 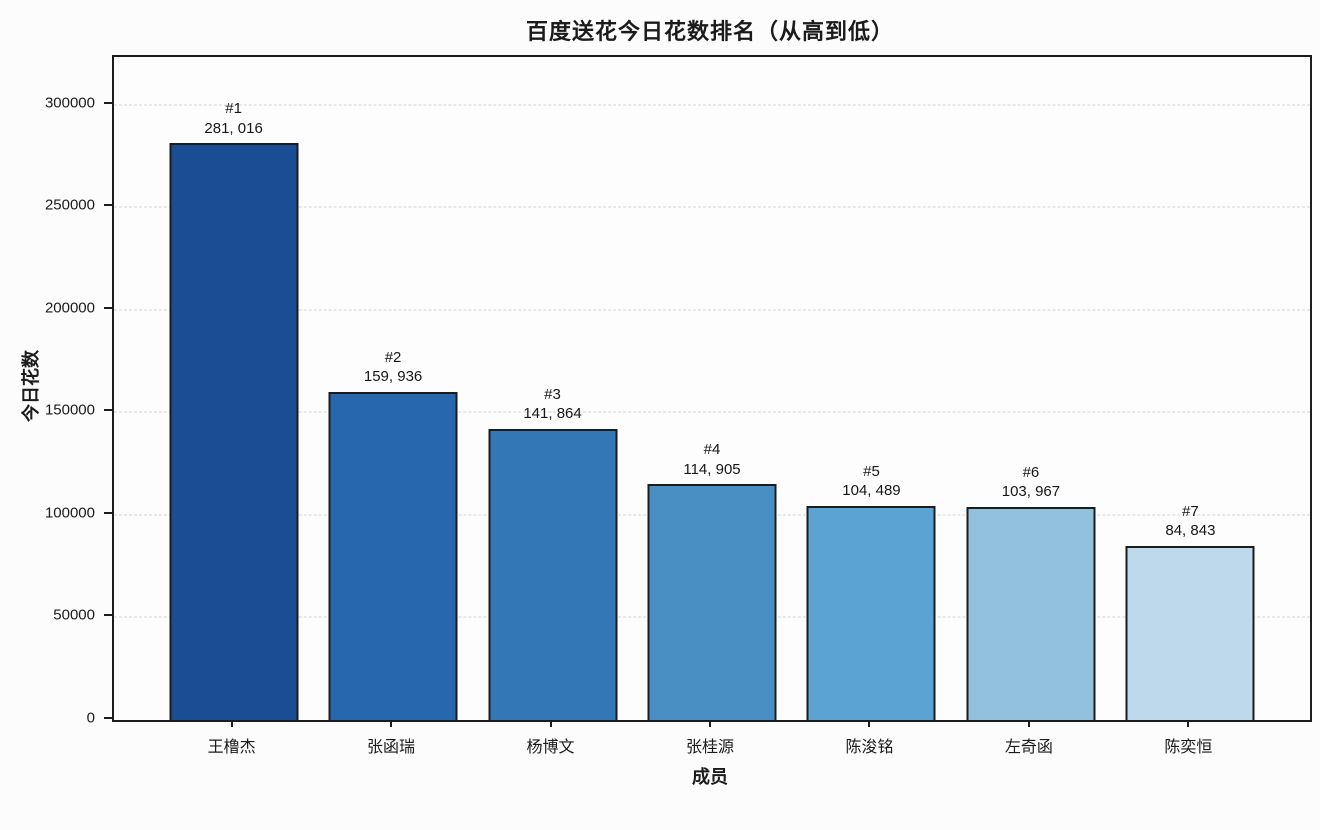 What do you see at coordinates (1190, 531) in the screenshot?
I see `bar-value-text: 84, 843` at bounding box center [1190, 531].